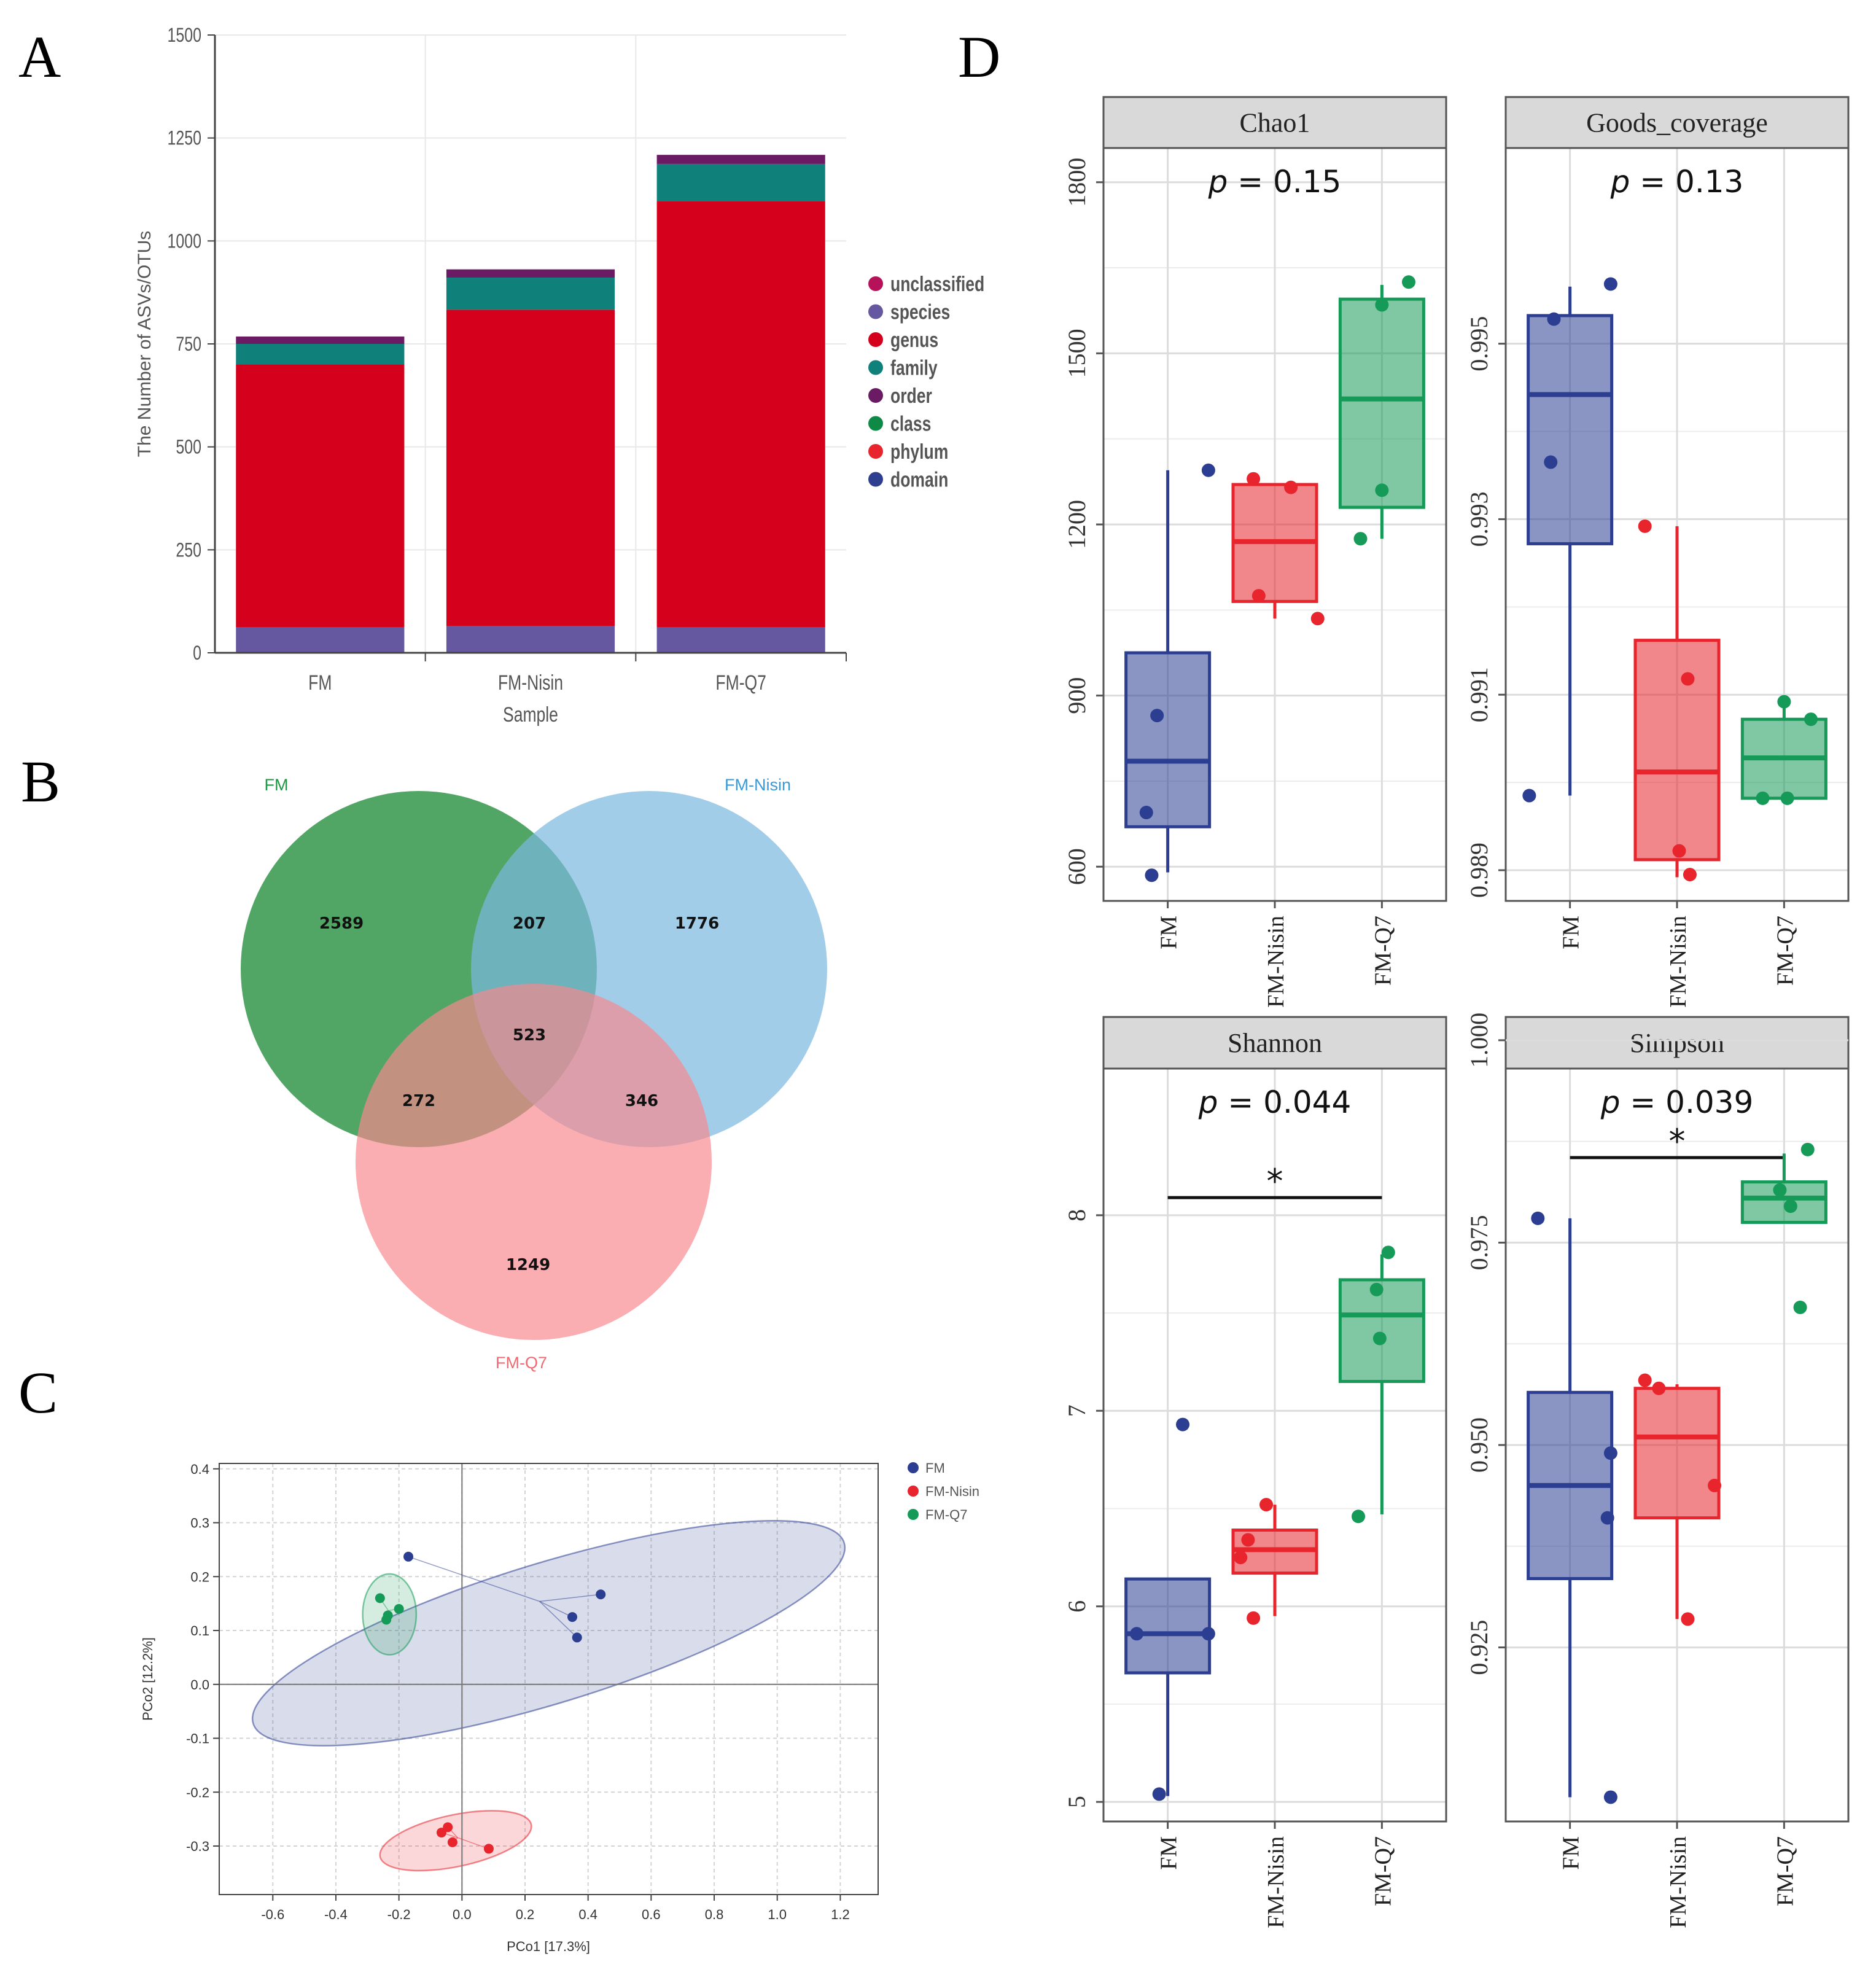 The width and height of the screenshot is (1876, 1975). Describe the element at coordinates (1677, 182) in the screenshot. I see `d-p-value-label: p = 0.13` at that location.